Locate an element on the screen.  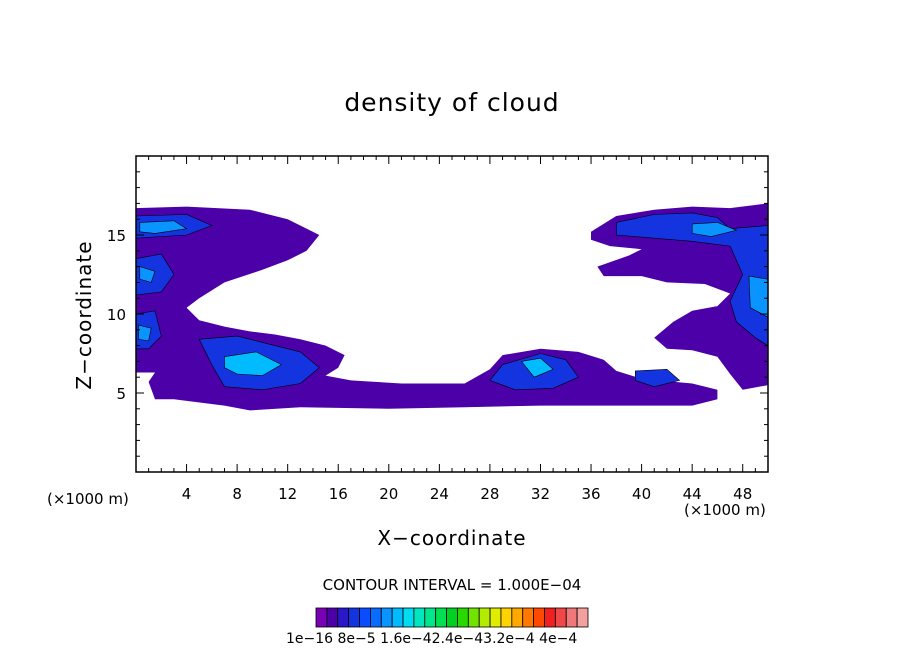
y-tick-label: 5 is located at coordinates (121, 394).